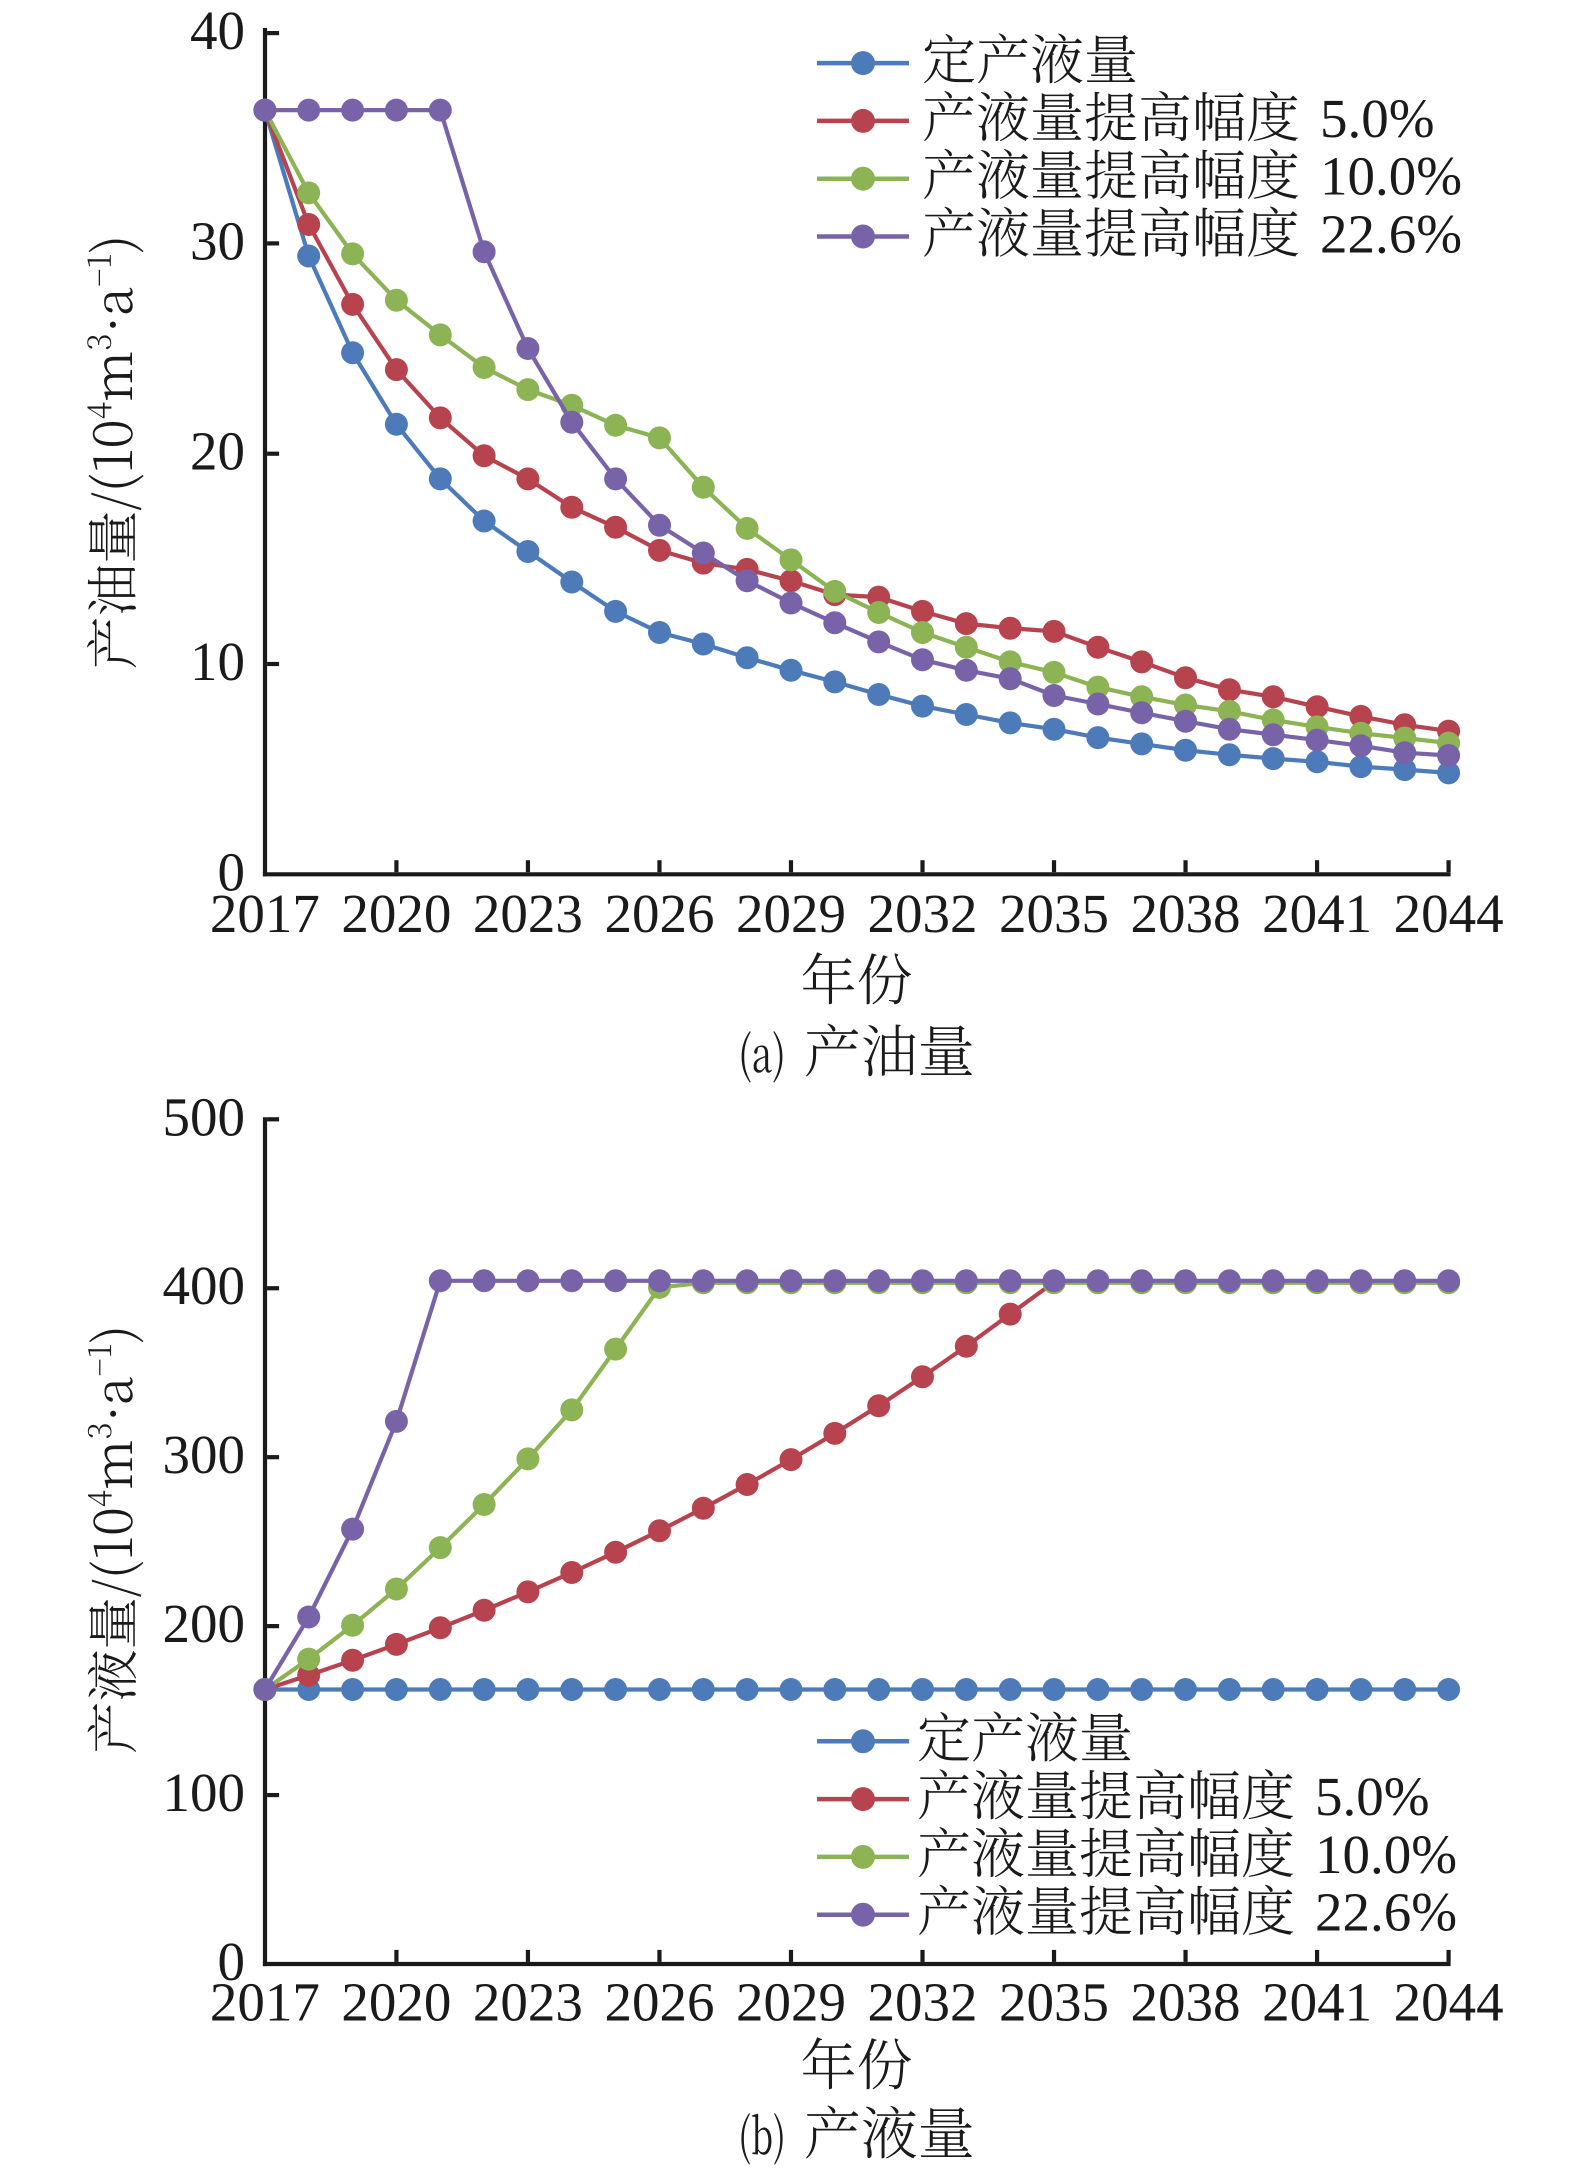  What do you see at coordinates (204, 1454) in the screenshot?
I see `svg-text: 300` at bounding box center [204, 1454].